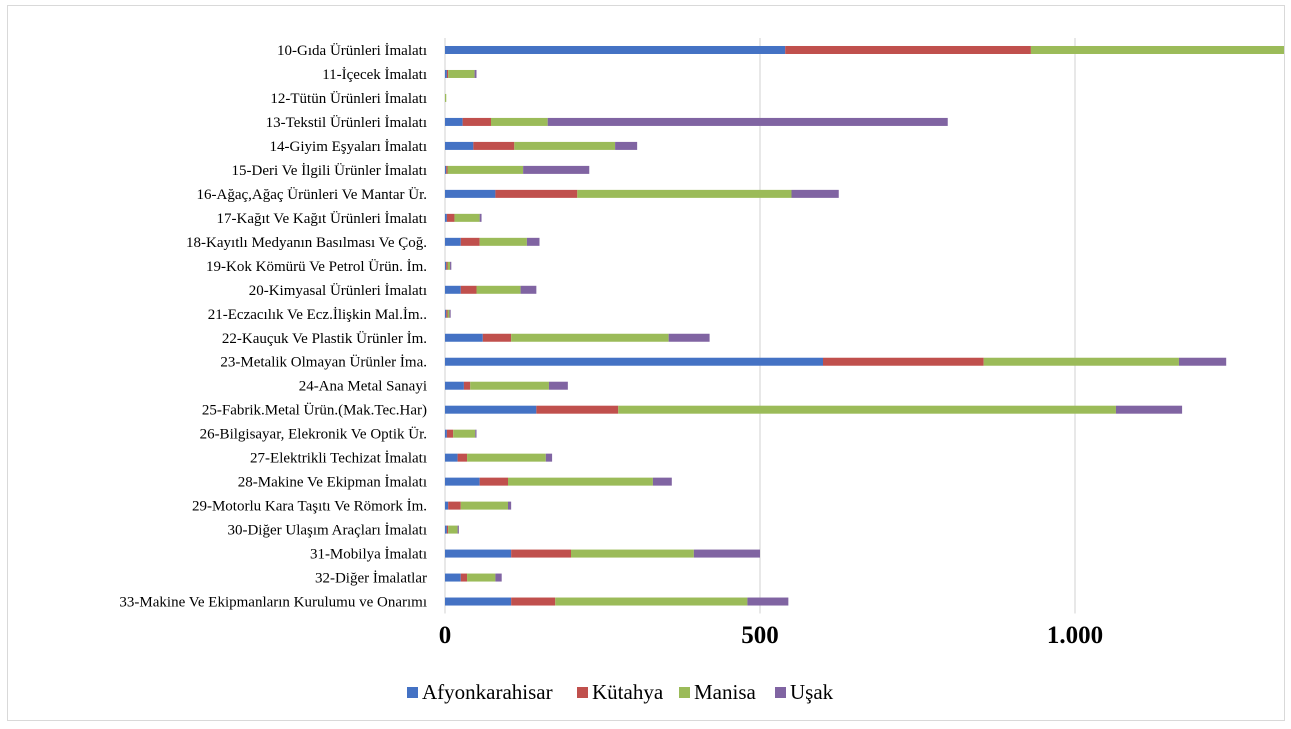 Image resolution: width=1291 pixels, height=729 pixels. I want to click on category-label: 25-Fabrik.Metal Ürün.(Mak.Tec.Har), so click(314, 410).